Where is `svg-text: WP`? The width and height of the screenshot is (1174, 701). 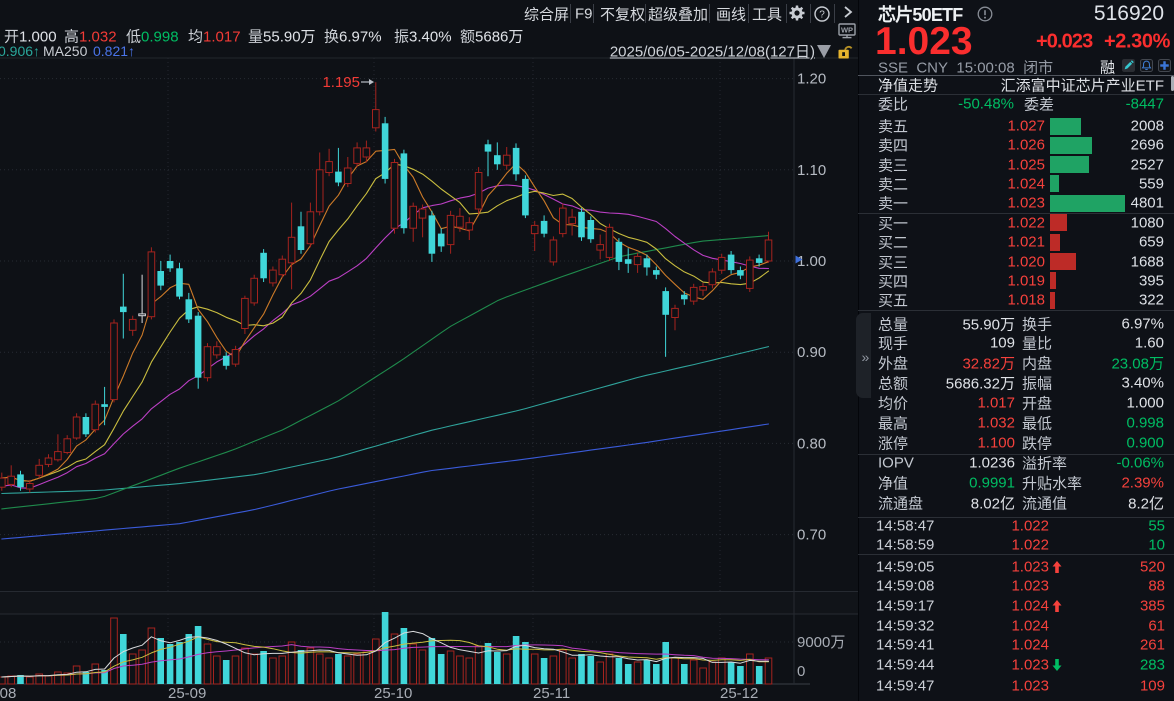
svg-text: WP is located at coordinates (847, 30).